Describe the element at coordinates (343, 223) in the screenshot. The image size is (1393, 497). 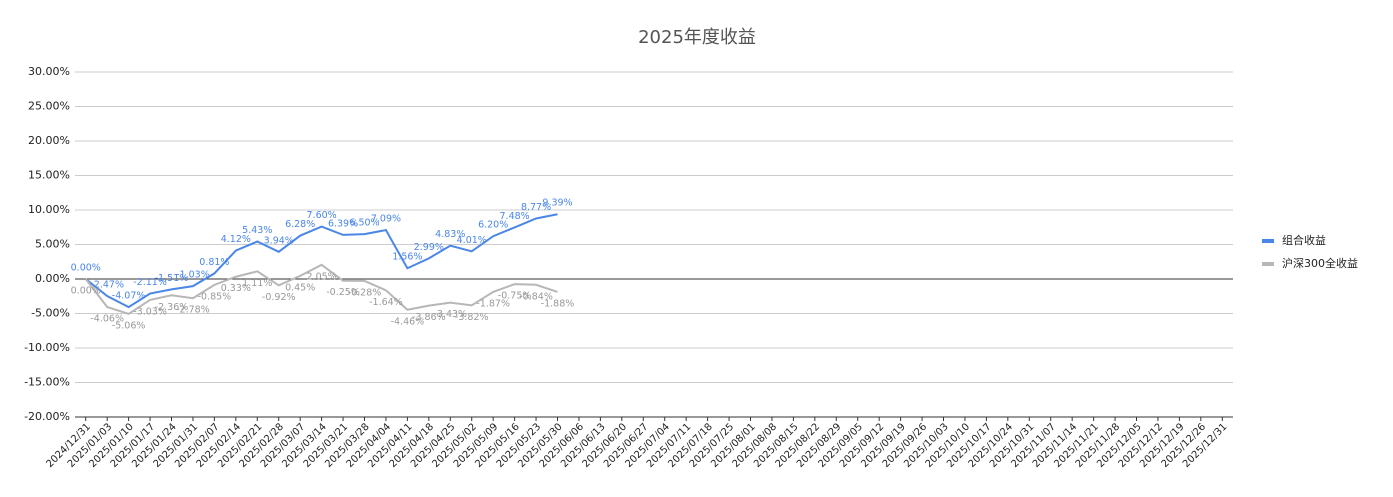
I see `data-label: 6.39%` at that location.